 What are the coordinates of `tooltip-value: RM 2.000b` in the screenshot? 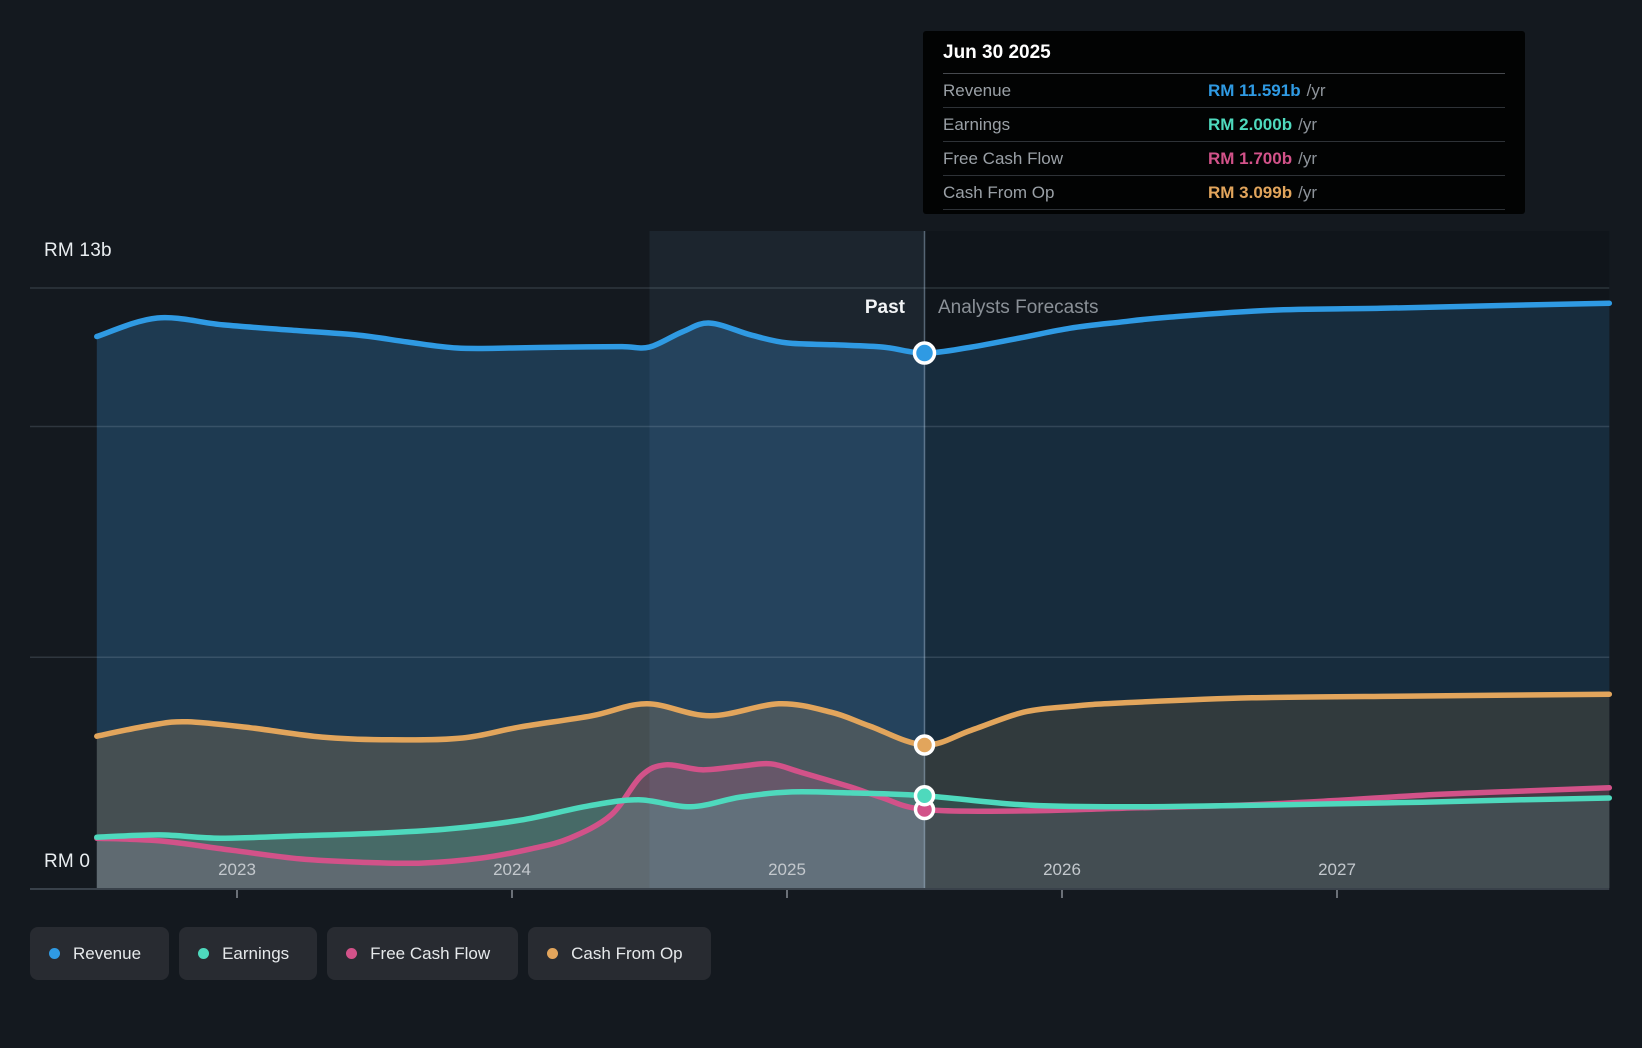 It's located at (1250, 124).